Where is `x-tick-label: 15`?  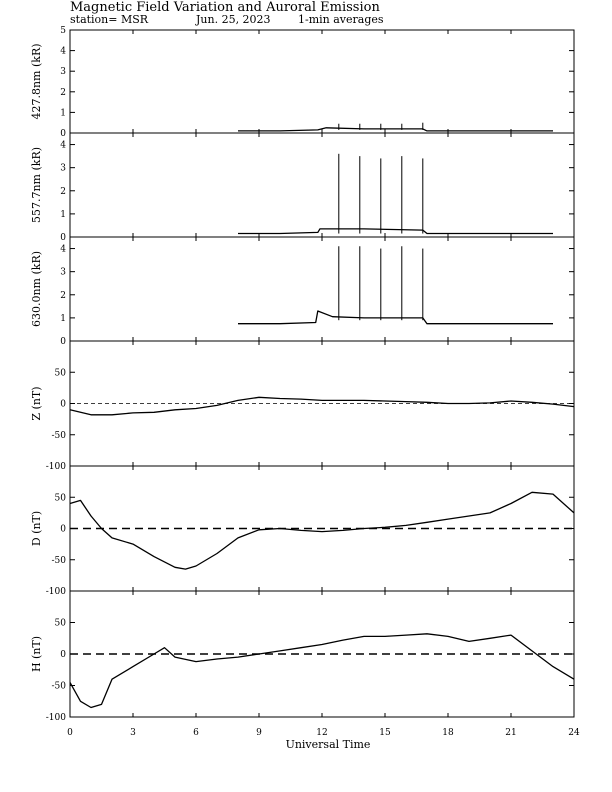 x-tick-label: 15 is located at coordinates (385, 733).